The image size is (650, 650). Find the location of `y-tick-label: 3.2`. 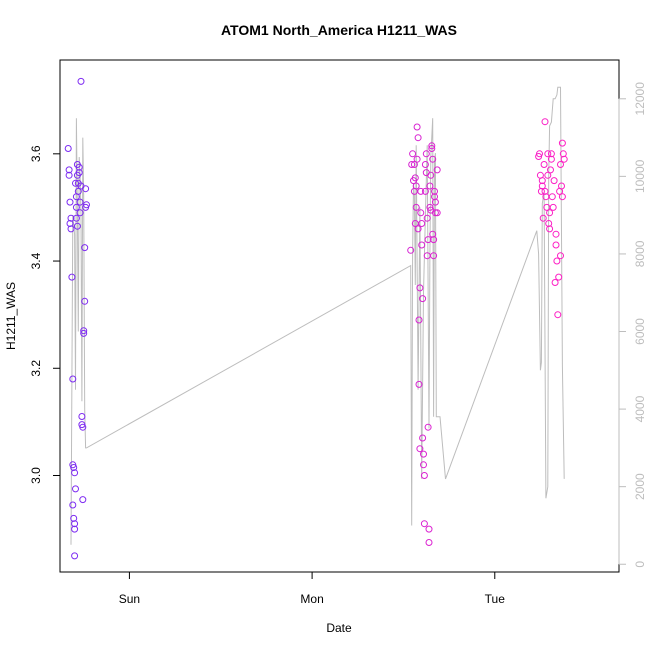

y-tick-label: 3.2 is located at coordinates (36, 368).